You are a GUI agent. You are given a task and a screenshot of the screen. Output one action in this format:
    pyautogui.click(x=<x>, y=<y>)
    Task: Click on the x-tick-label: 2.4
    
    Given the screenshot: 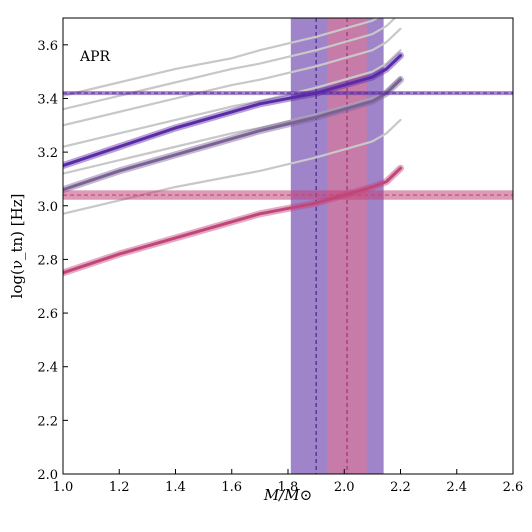 What is the action you would take?
    pyautogui.click(x=456, y=487)
    